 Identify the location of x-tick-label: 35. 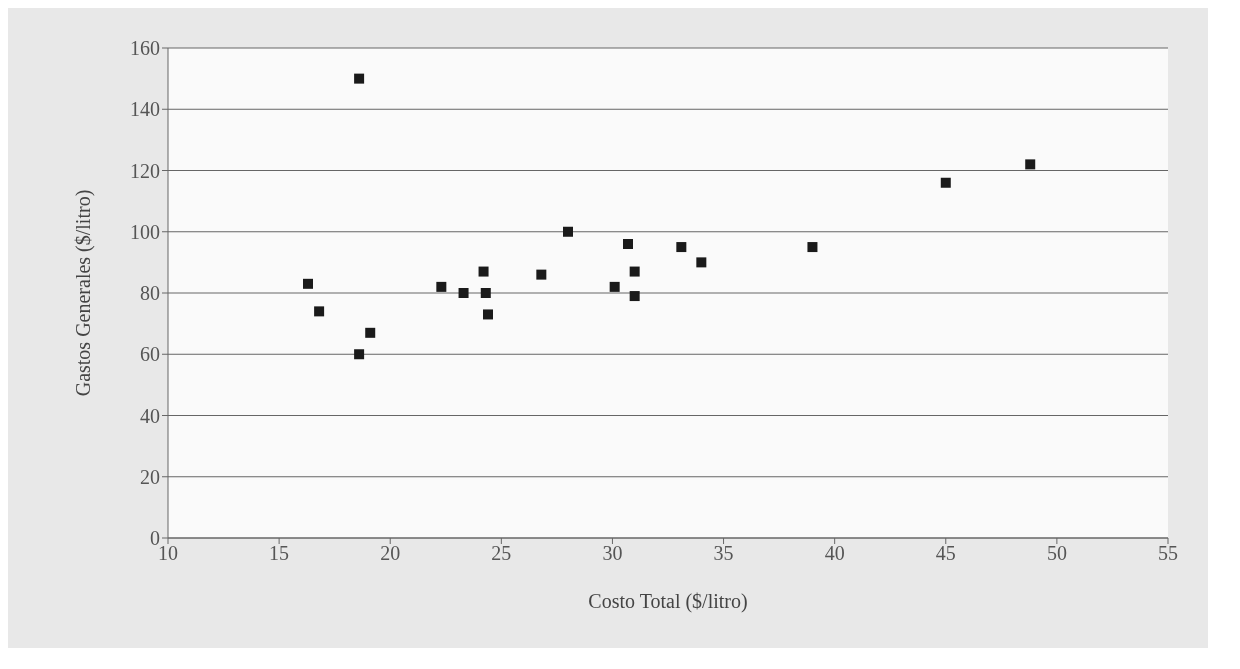
(723, 553).